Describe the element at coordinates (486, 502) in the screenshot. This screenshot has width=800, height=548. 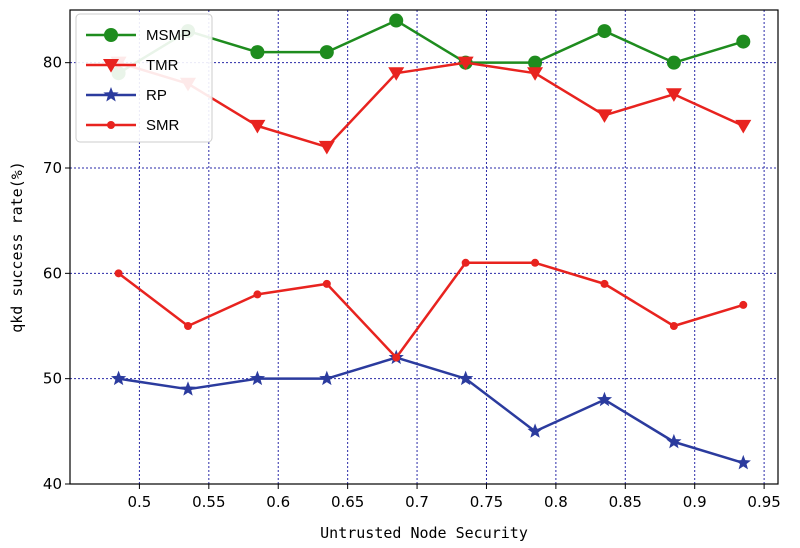
I see `x-tick-label: 0.75` at that location.